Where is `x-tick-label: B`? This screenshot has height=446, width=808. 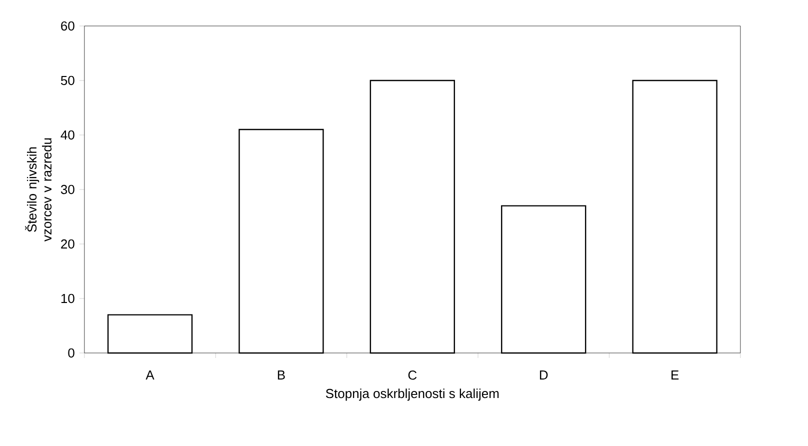
x-tick-label: B is located at coordinates (281, 375).